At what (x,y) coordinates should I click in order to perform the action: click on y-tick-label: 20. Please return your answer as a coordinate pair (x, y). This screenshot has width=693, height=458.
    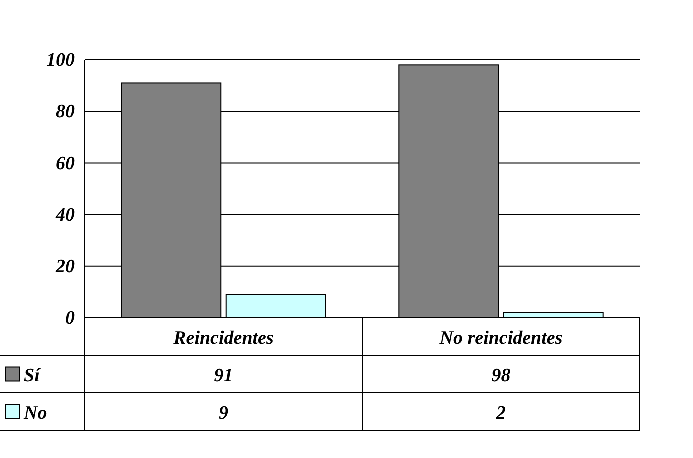
    Looking at the image, I should click on (65, 267).